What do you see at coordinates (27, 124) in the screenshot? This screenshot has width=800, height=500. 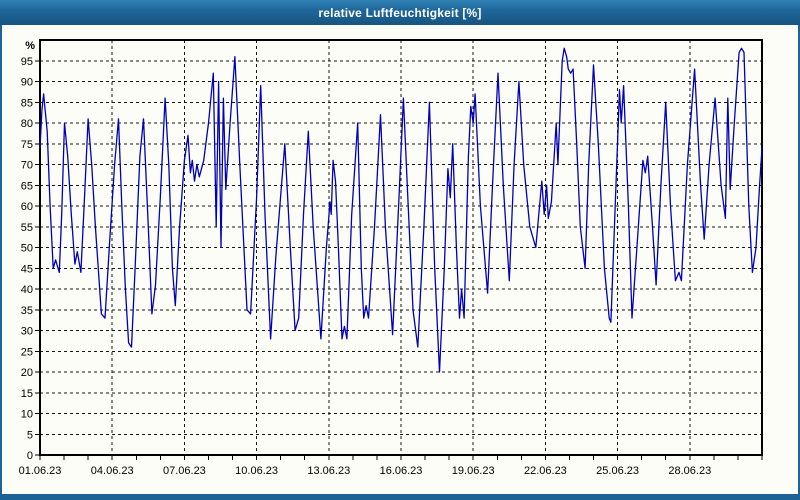 I see `y-tick-label: 80` at bounding box center [27, 124].